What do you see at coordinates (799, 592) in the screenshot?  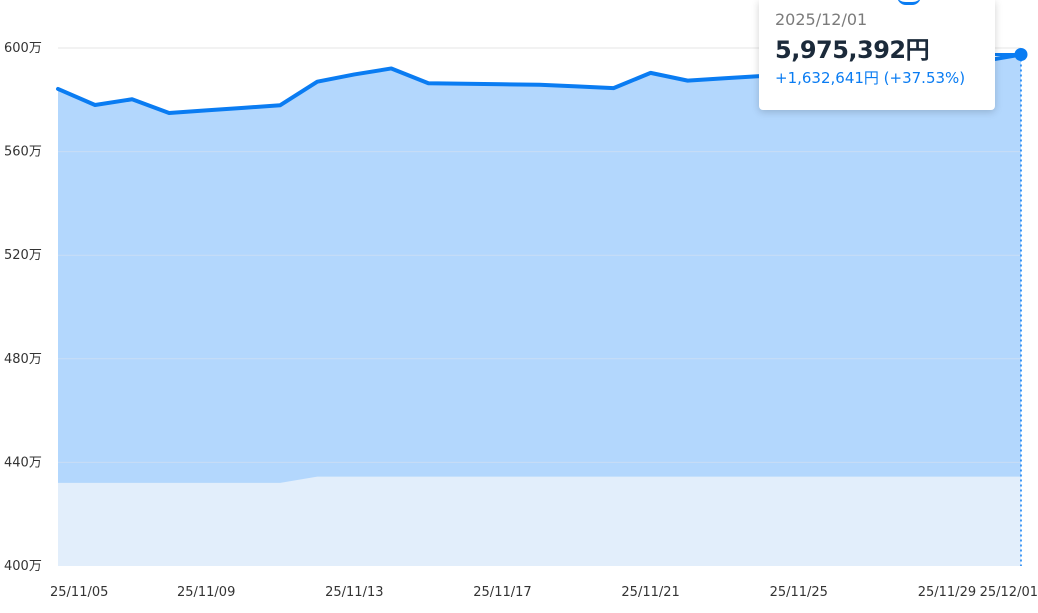 I see `x-tick-label: 25/11/25` at bounding box center [799, 592].